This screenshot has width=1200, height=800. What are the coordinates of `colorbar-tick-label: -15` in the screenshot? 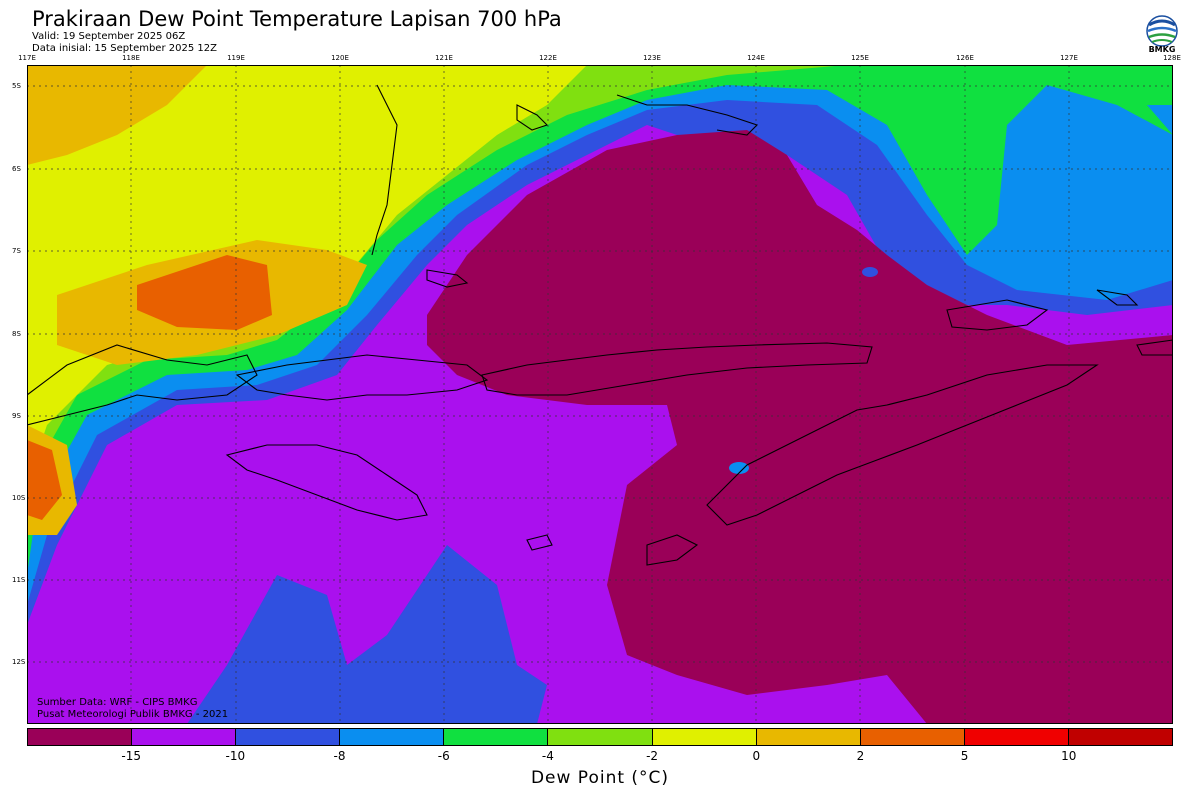 It's located at (131, 756).